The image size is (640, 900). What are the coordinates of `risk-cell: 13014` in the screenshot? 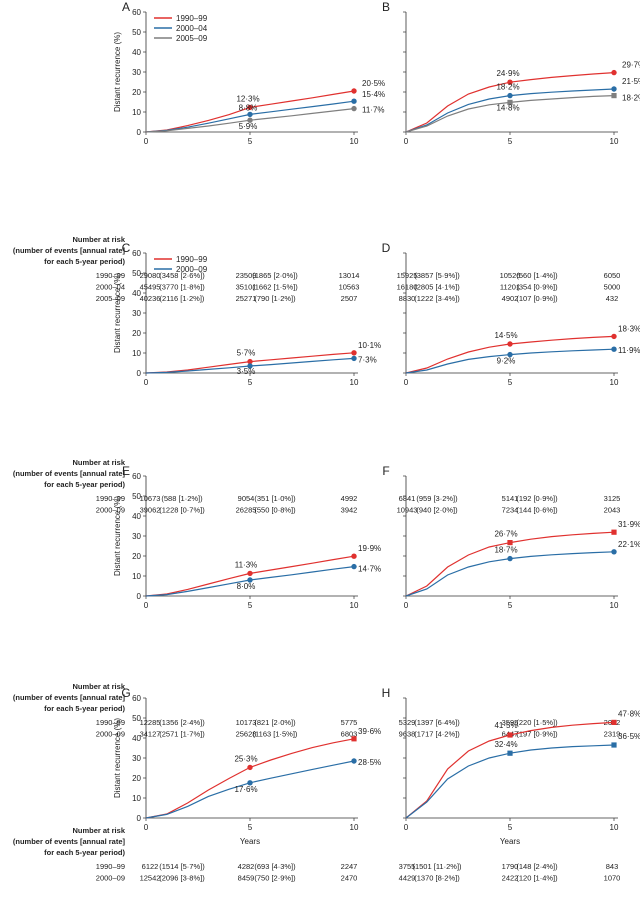 It's located at (349, 275).